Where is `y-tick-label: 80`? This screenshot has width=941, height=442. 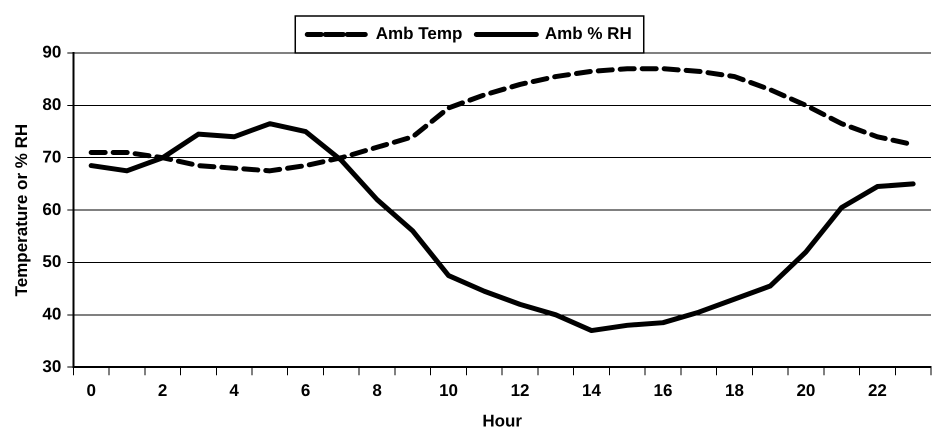 y-tick-label: 80 is located at coordinates (52, 104).